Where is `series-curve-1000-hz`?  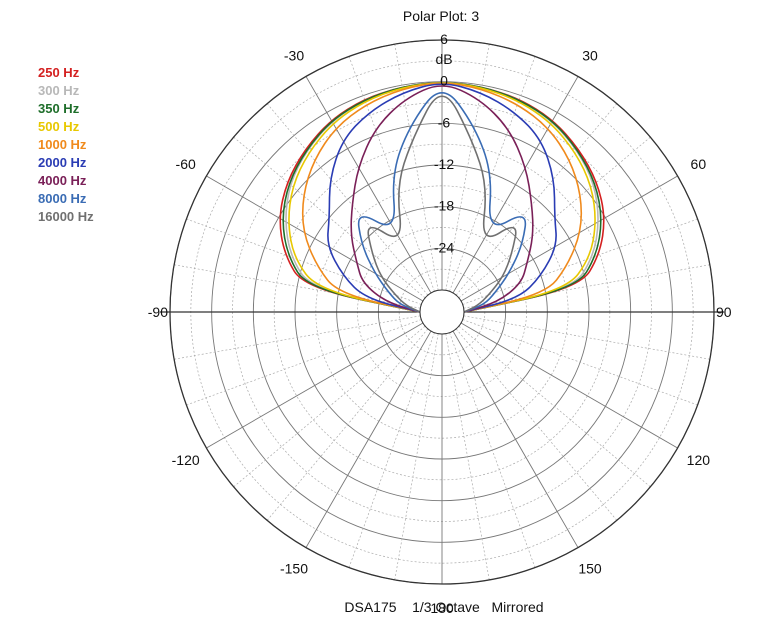
series-curve-1000-hz is located at coordinates (442, 197).